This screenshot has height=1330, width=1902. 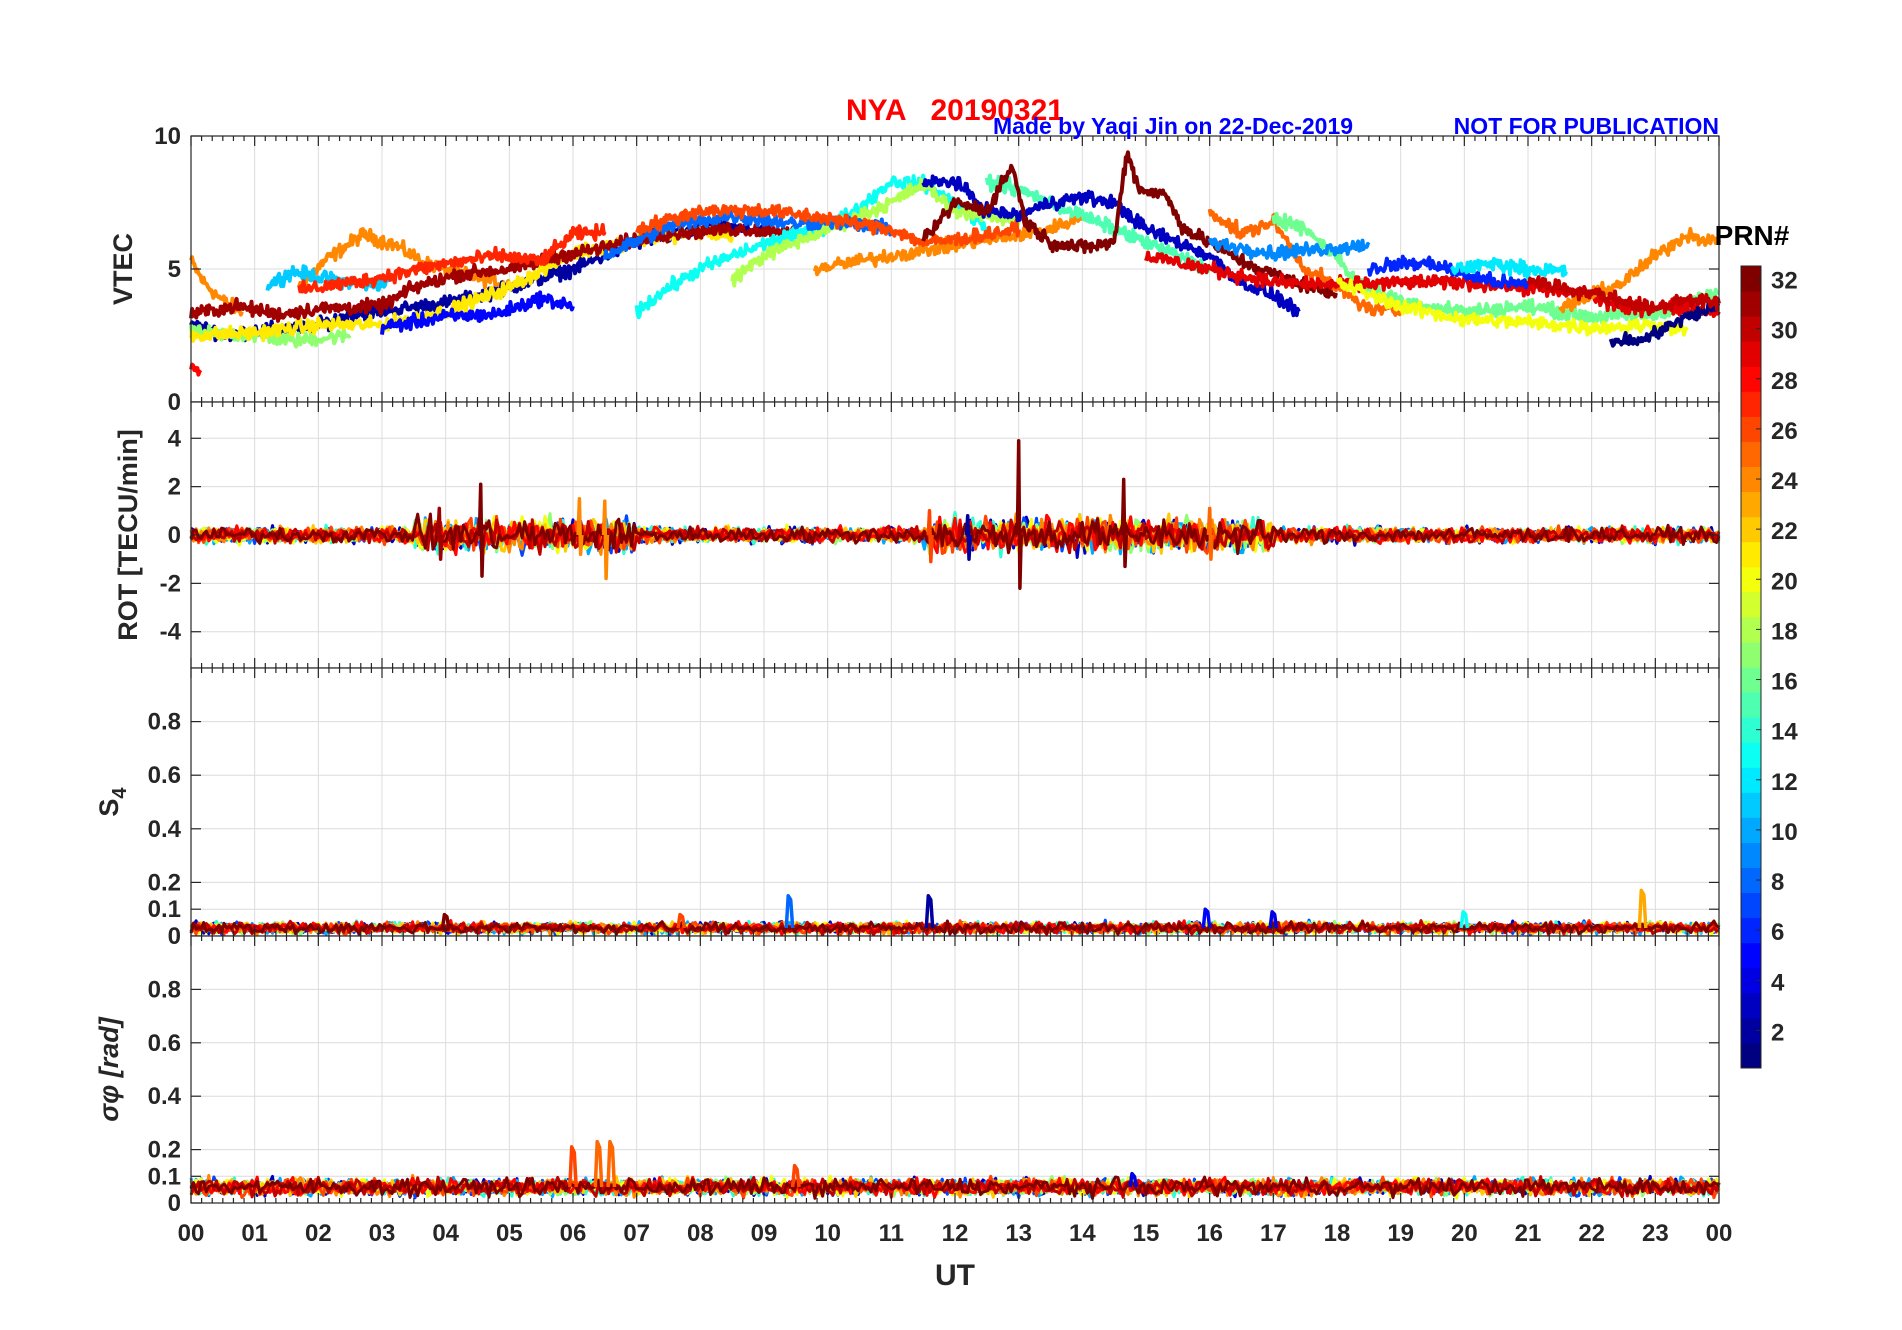 I want to click on x-tick-label: 19, so click(x=1400, y=1233).